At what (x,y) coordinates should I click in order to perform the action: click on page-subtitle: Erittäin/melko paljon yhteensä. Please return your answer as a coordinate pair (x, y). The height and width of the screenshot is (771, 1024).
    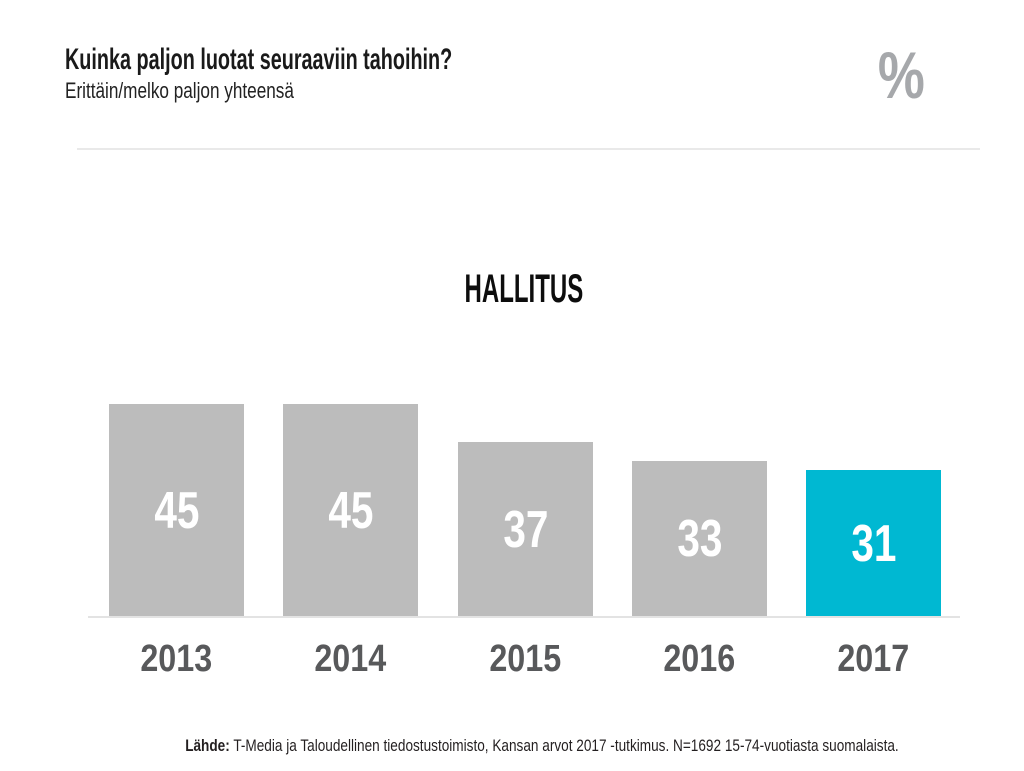
    Looking at the image, I should click on (212, 91).